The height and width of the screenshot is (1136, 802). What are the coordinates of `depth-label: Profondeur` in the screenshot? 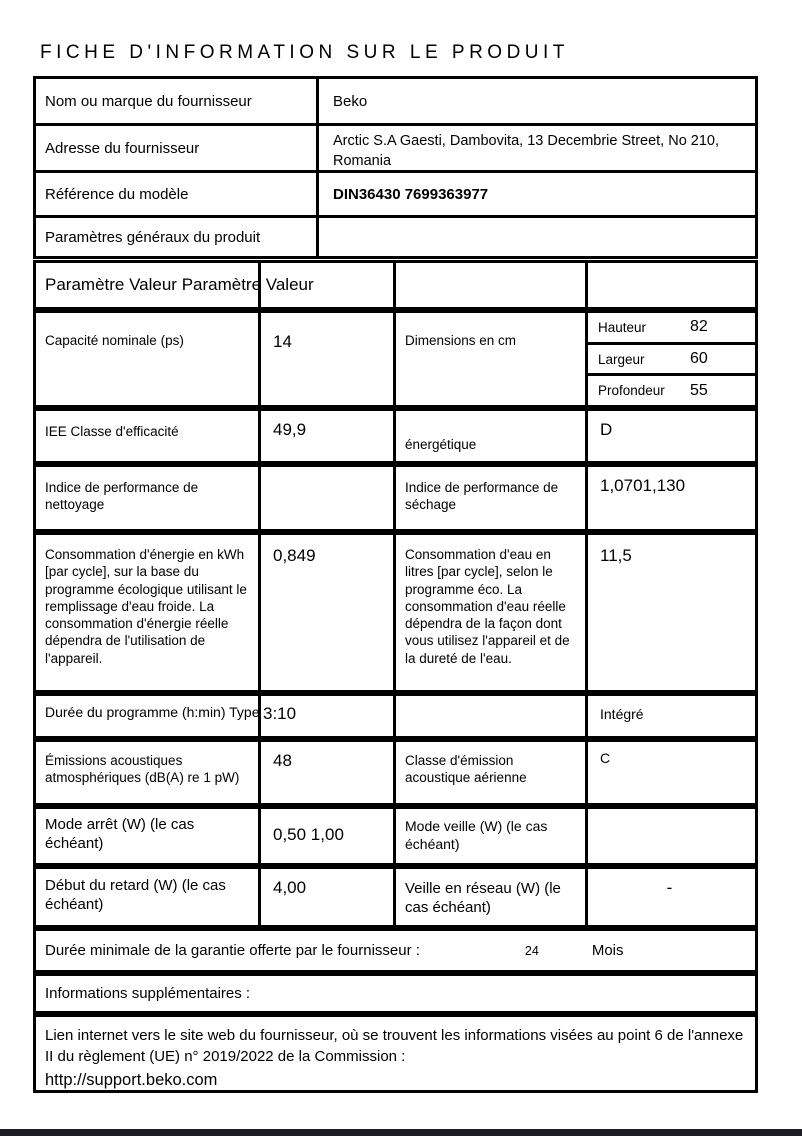 It's located at (631, 391).